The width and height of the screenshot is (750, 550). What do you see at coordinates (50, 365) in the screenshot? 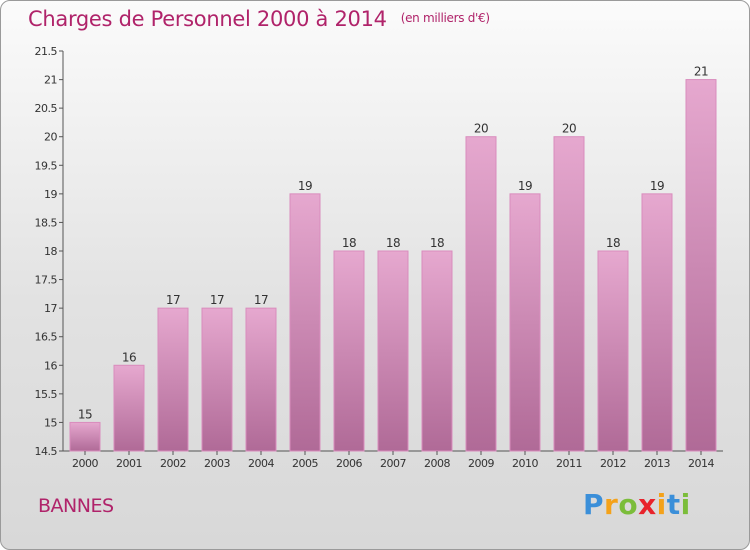
I see `y-tick-label: 16` at bounding box center [50, 365].